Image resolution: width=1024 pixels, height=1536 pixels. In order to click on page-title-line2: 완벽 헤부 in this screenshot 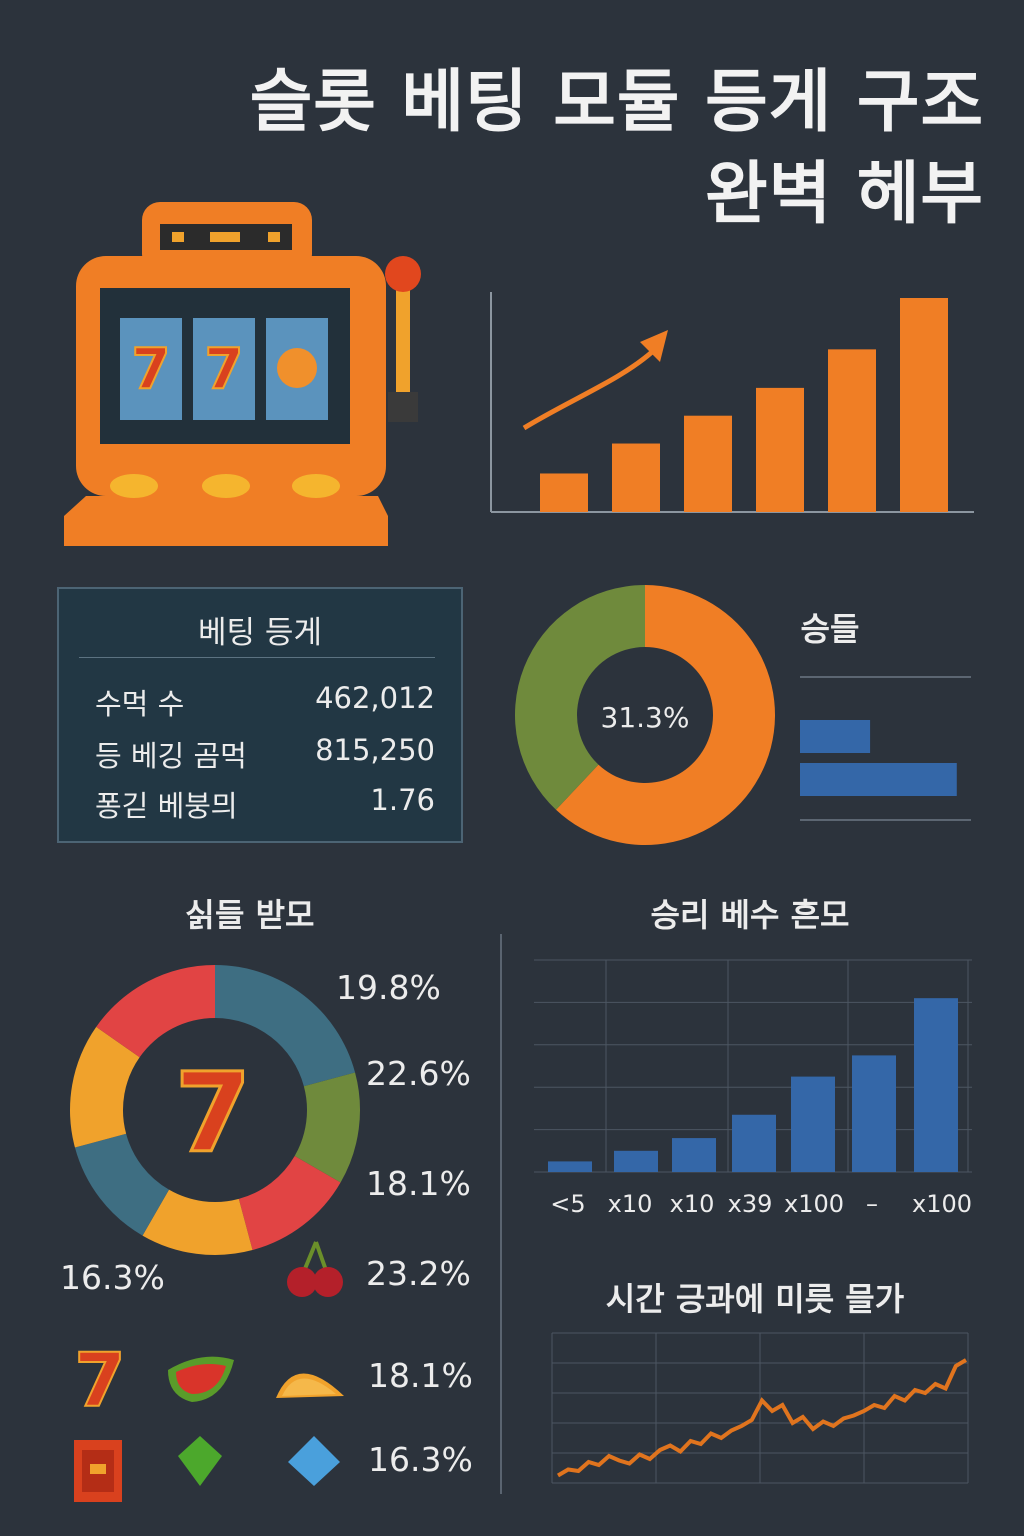, I will do `click(844, 194)`.